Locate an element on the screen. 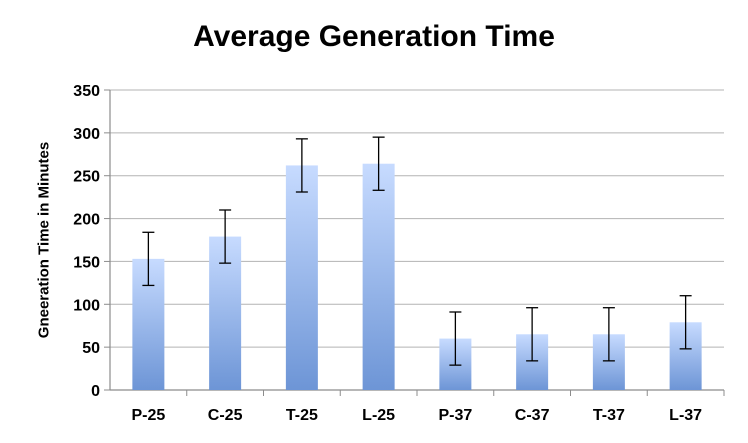  x-tick-label: L-25 is located at coordinates (378, 415).